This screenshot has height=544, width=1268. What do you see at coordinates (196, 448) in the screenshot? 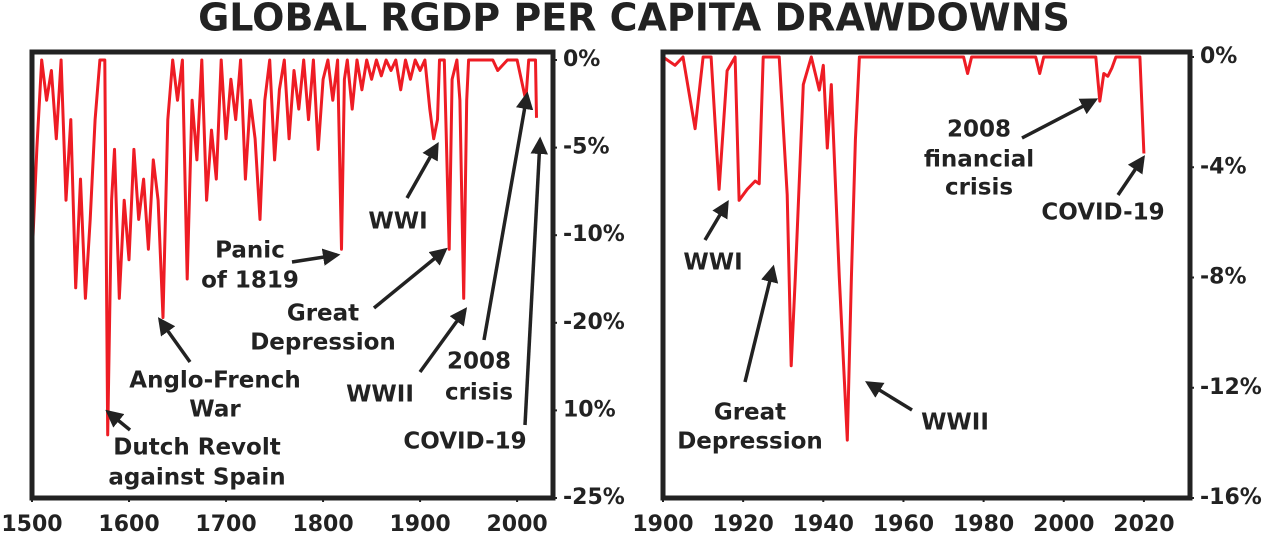
I see `annotation: Dutch Revolt` at bounding box center [196, 448].